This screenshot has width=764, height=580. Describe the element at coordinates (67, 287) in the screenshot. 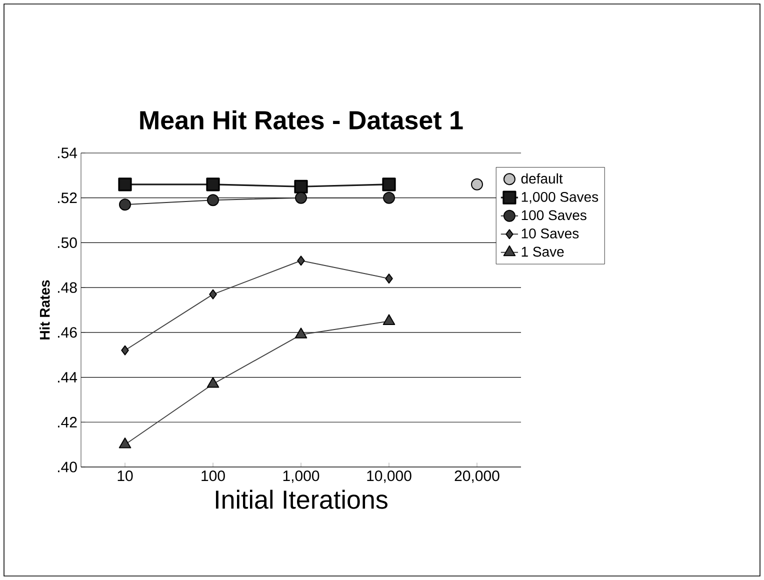

I see `y-tick-label: .48` at that location.